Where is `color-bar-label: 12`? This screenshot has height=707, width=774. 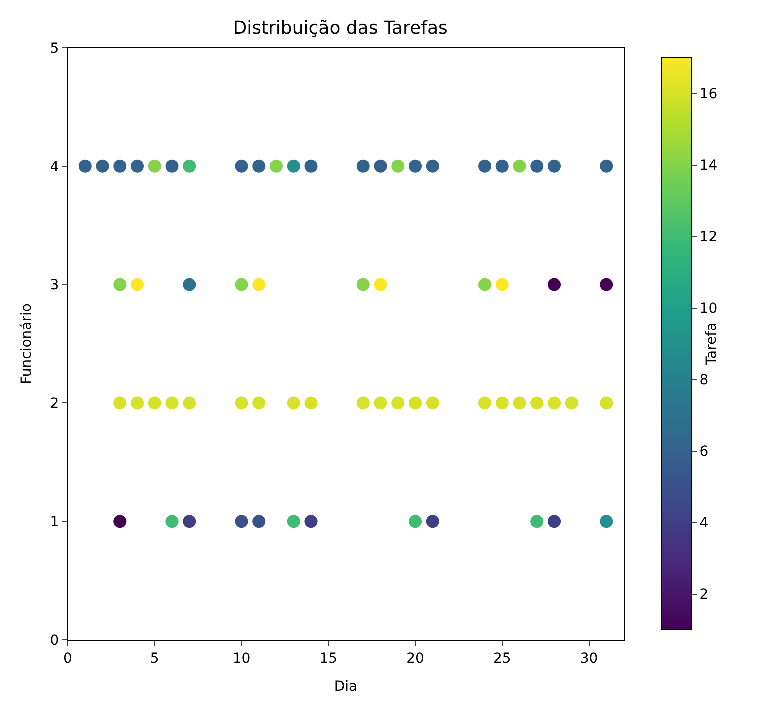 color-bar-label: 12 is located at coordinates (709, 238).